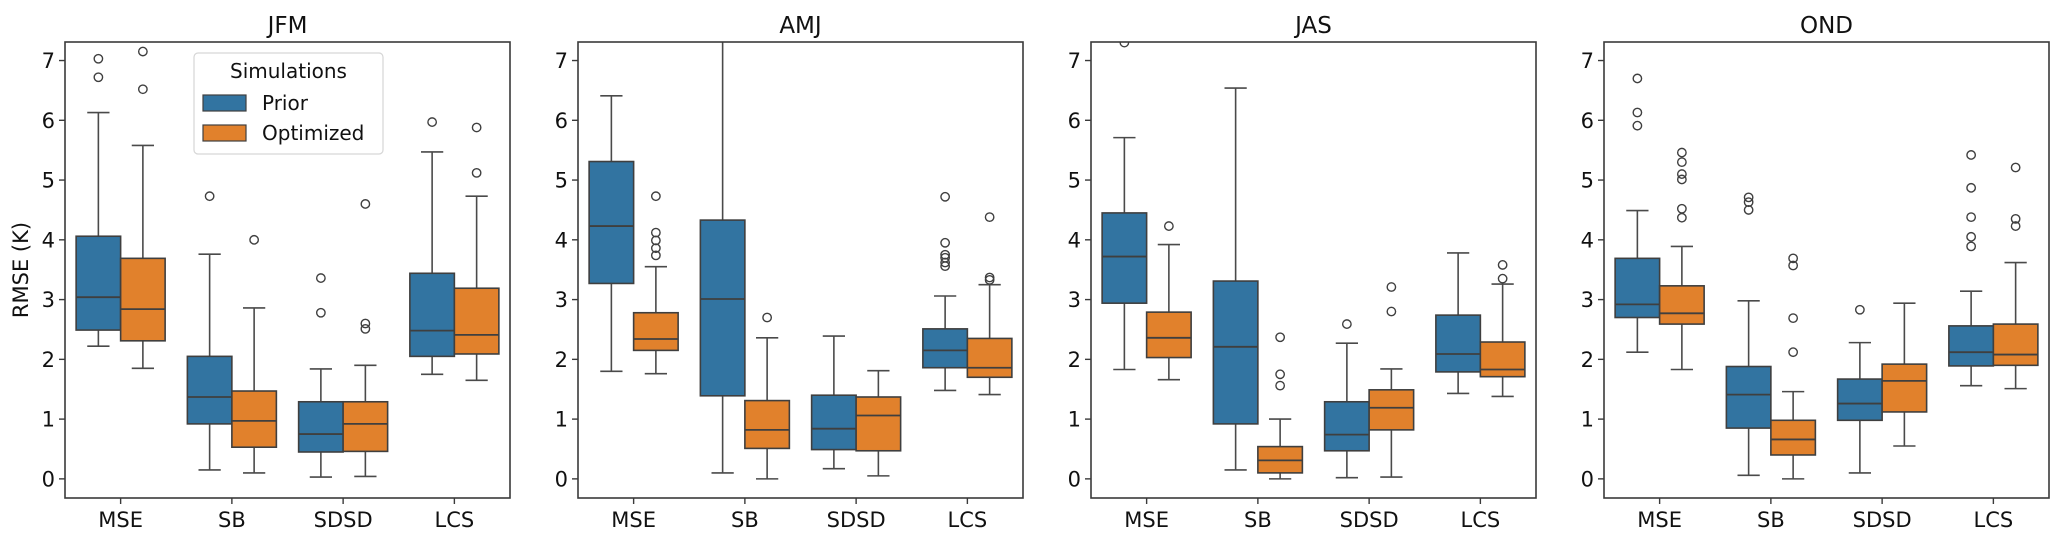 The width and height of the screenshot is (2067, 541). I want to click on panel-title: AMJ, so click(800, 26).